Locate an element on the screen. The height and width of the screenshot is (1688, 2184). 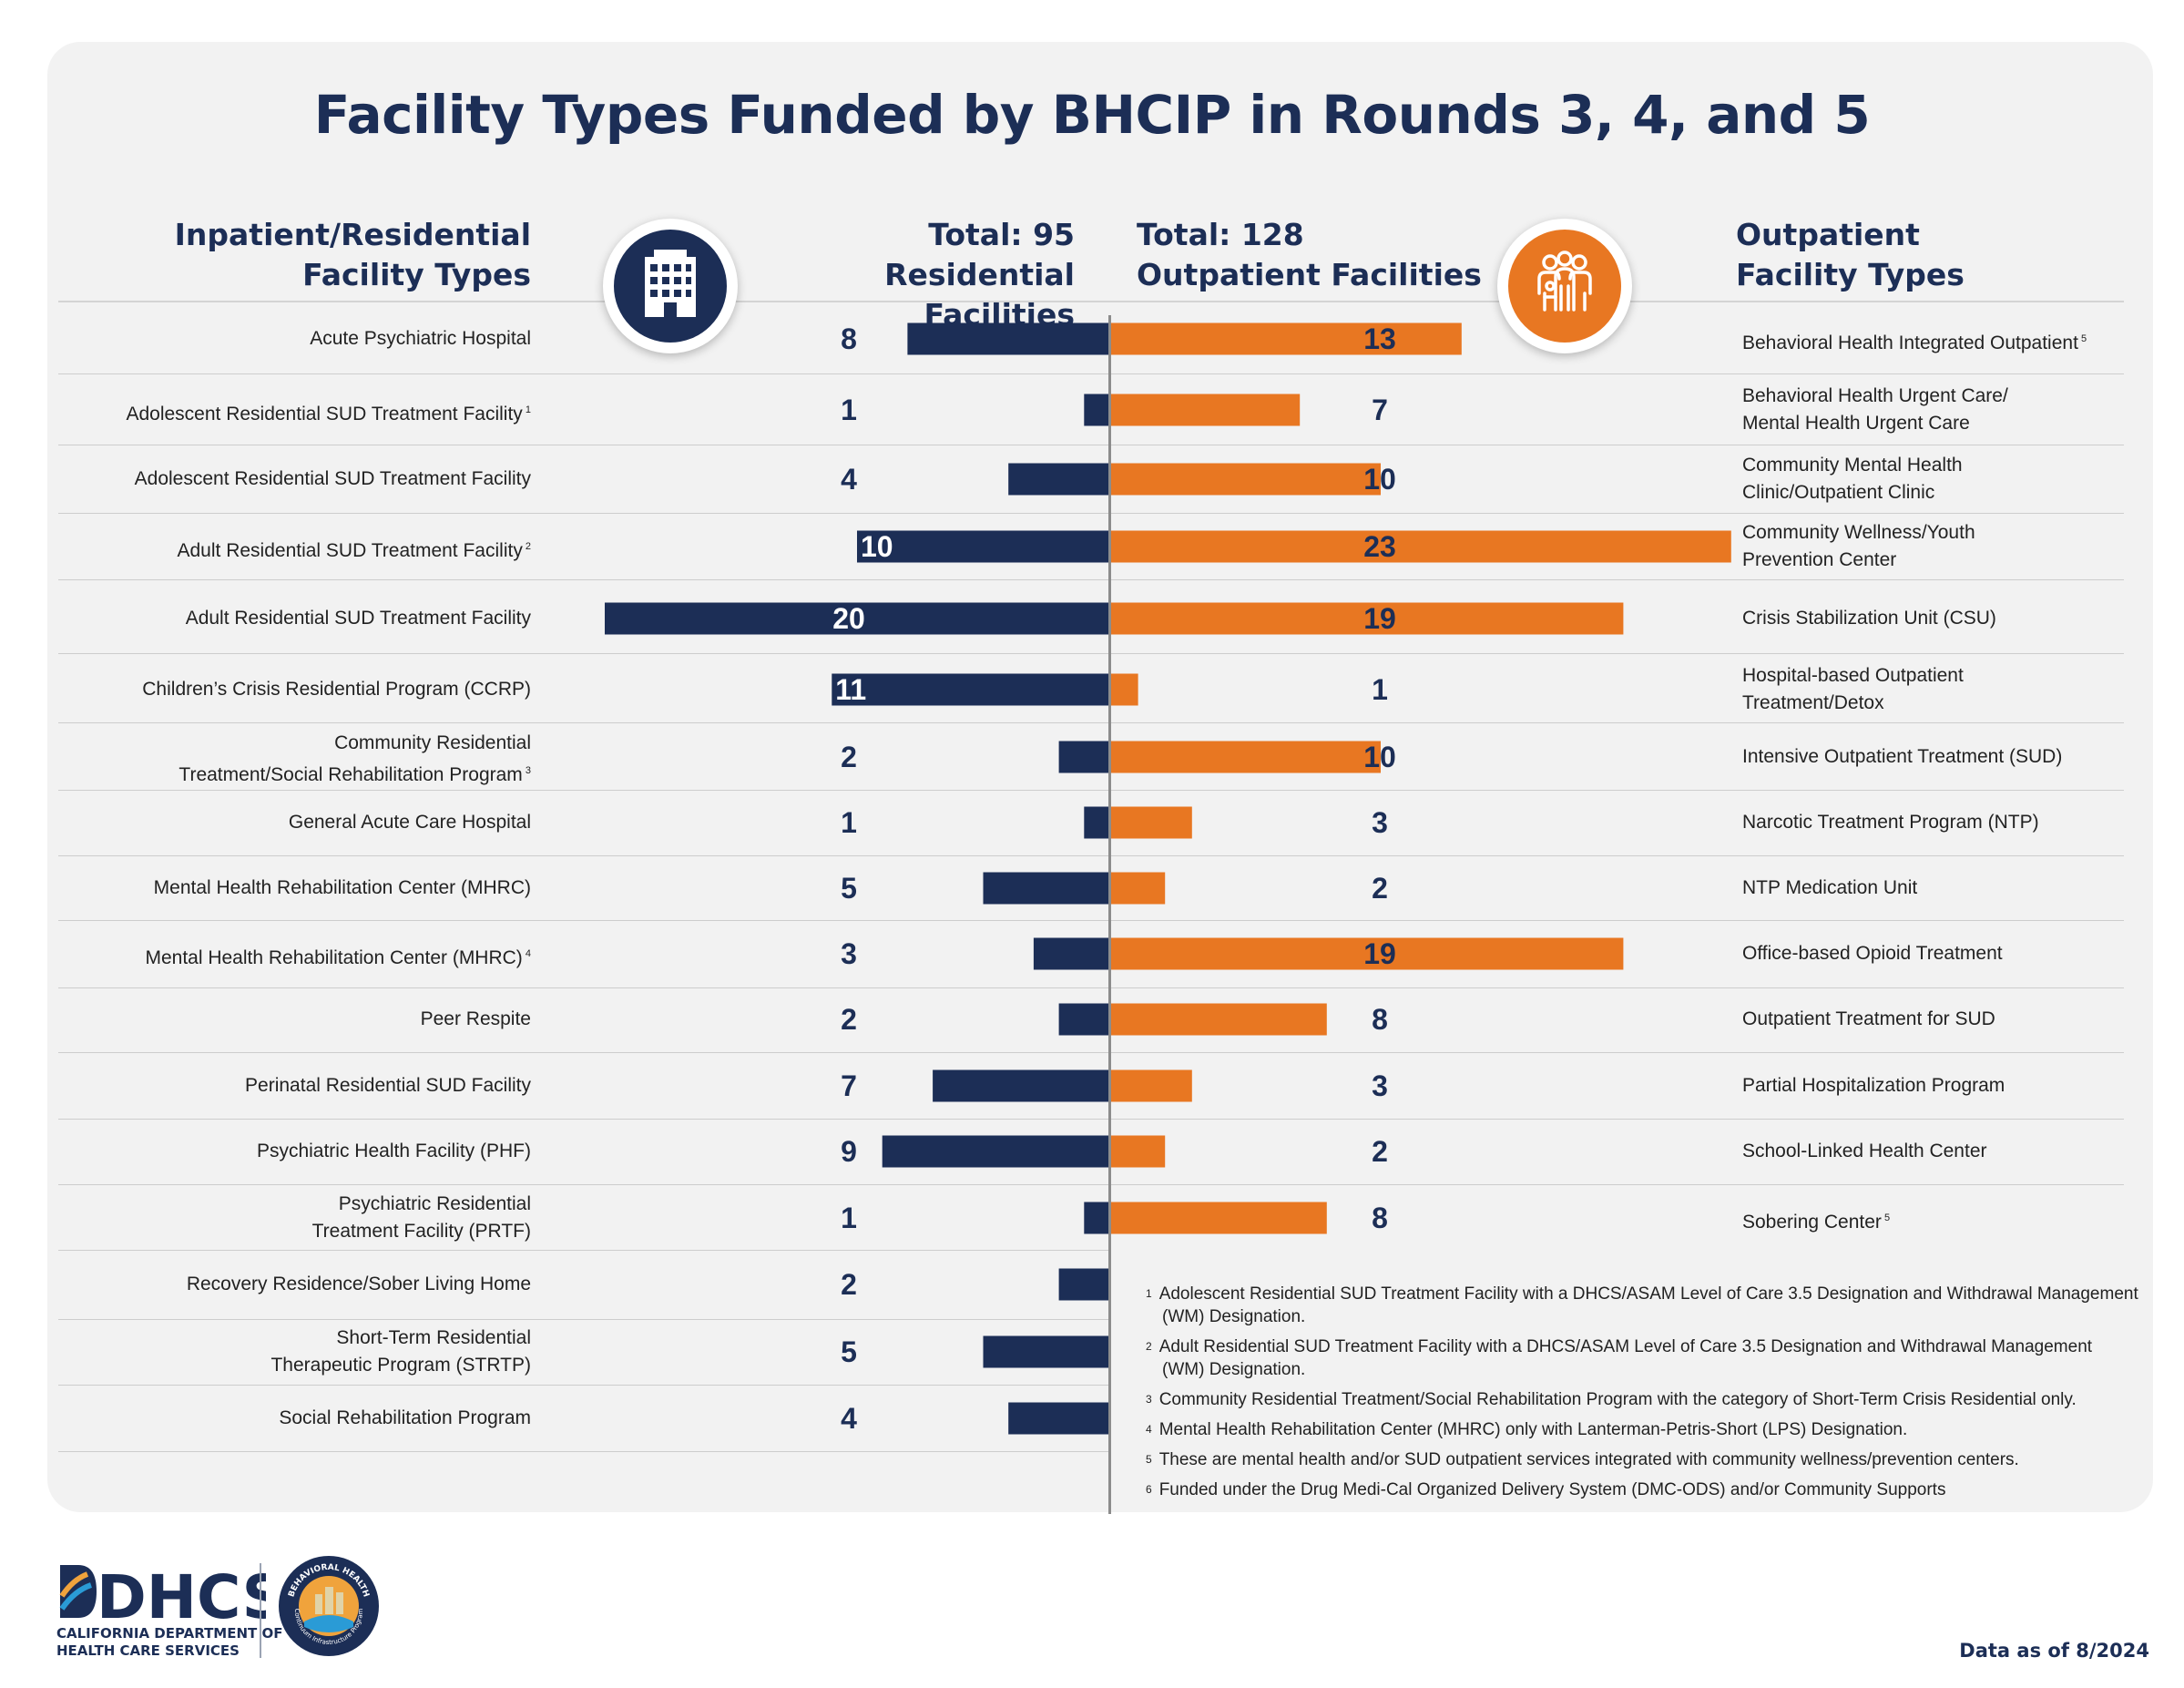
residential-value-label: 11 is located at coordinates (851, 689).